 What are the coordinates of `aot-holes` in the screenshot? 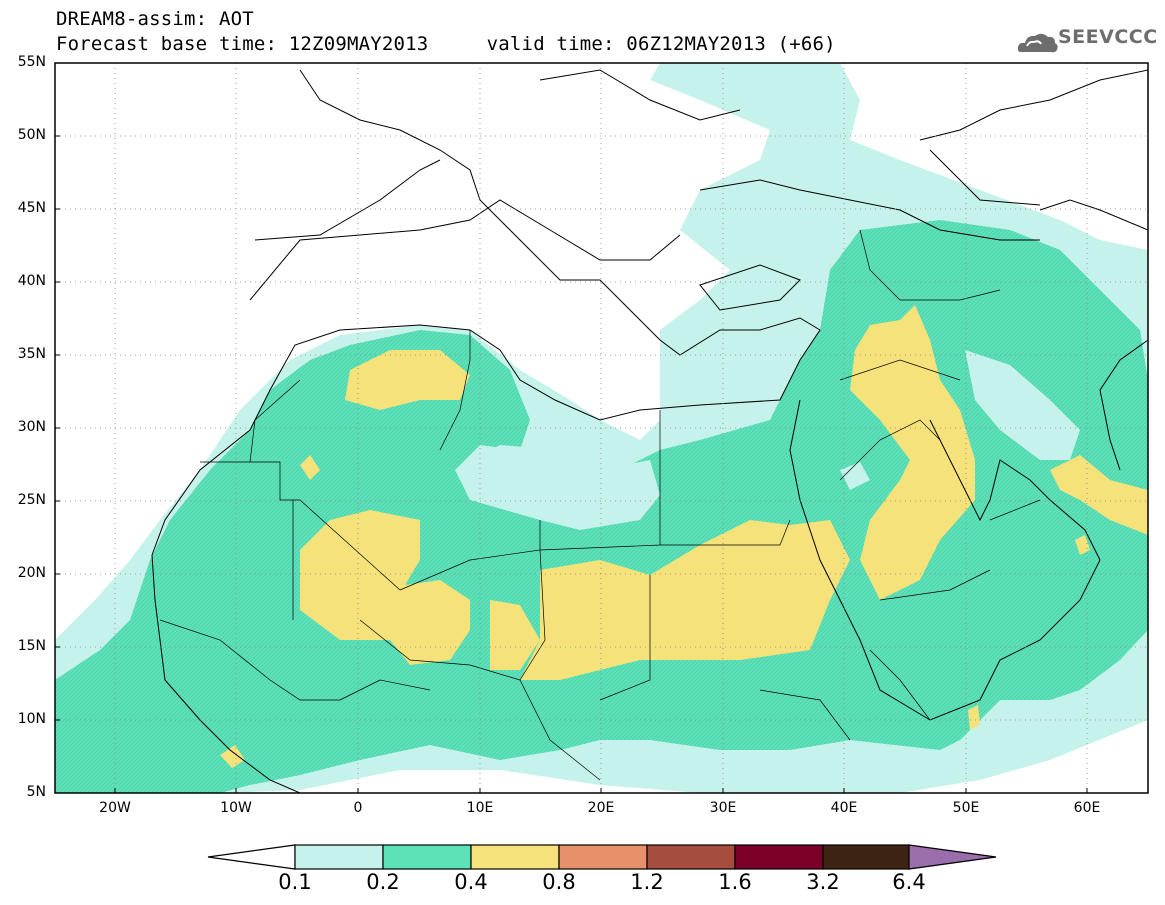 It's located at (767, 440).